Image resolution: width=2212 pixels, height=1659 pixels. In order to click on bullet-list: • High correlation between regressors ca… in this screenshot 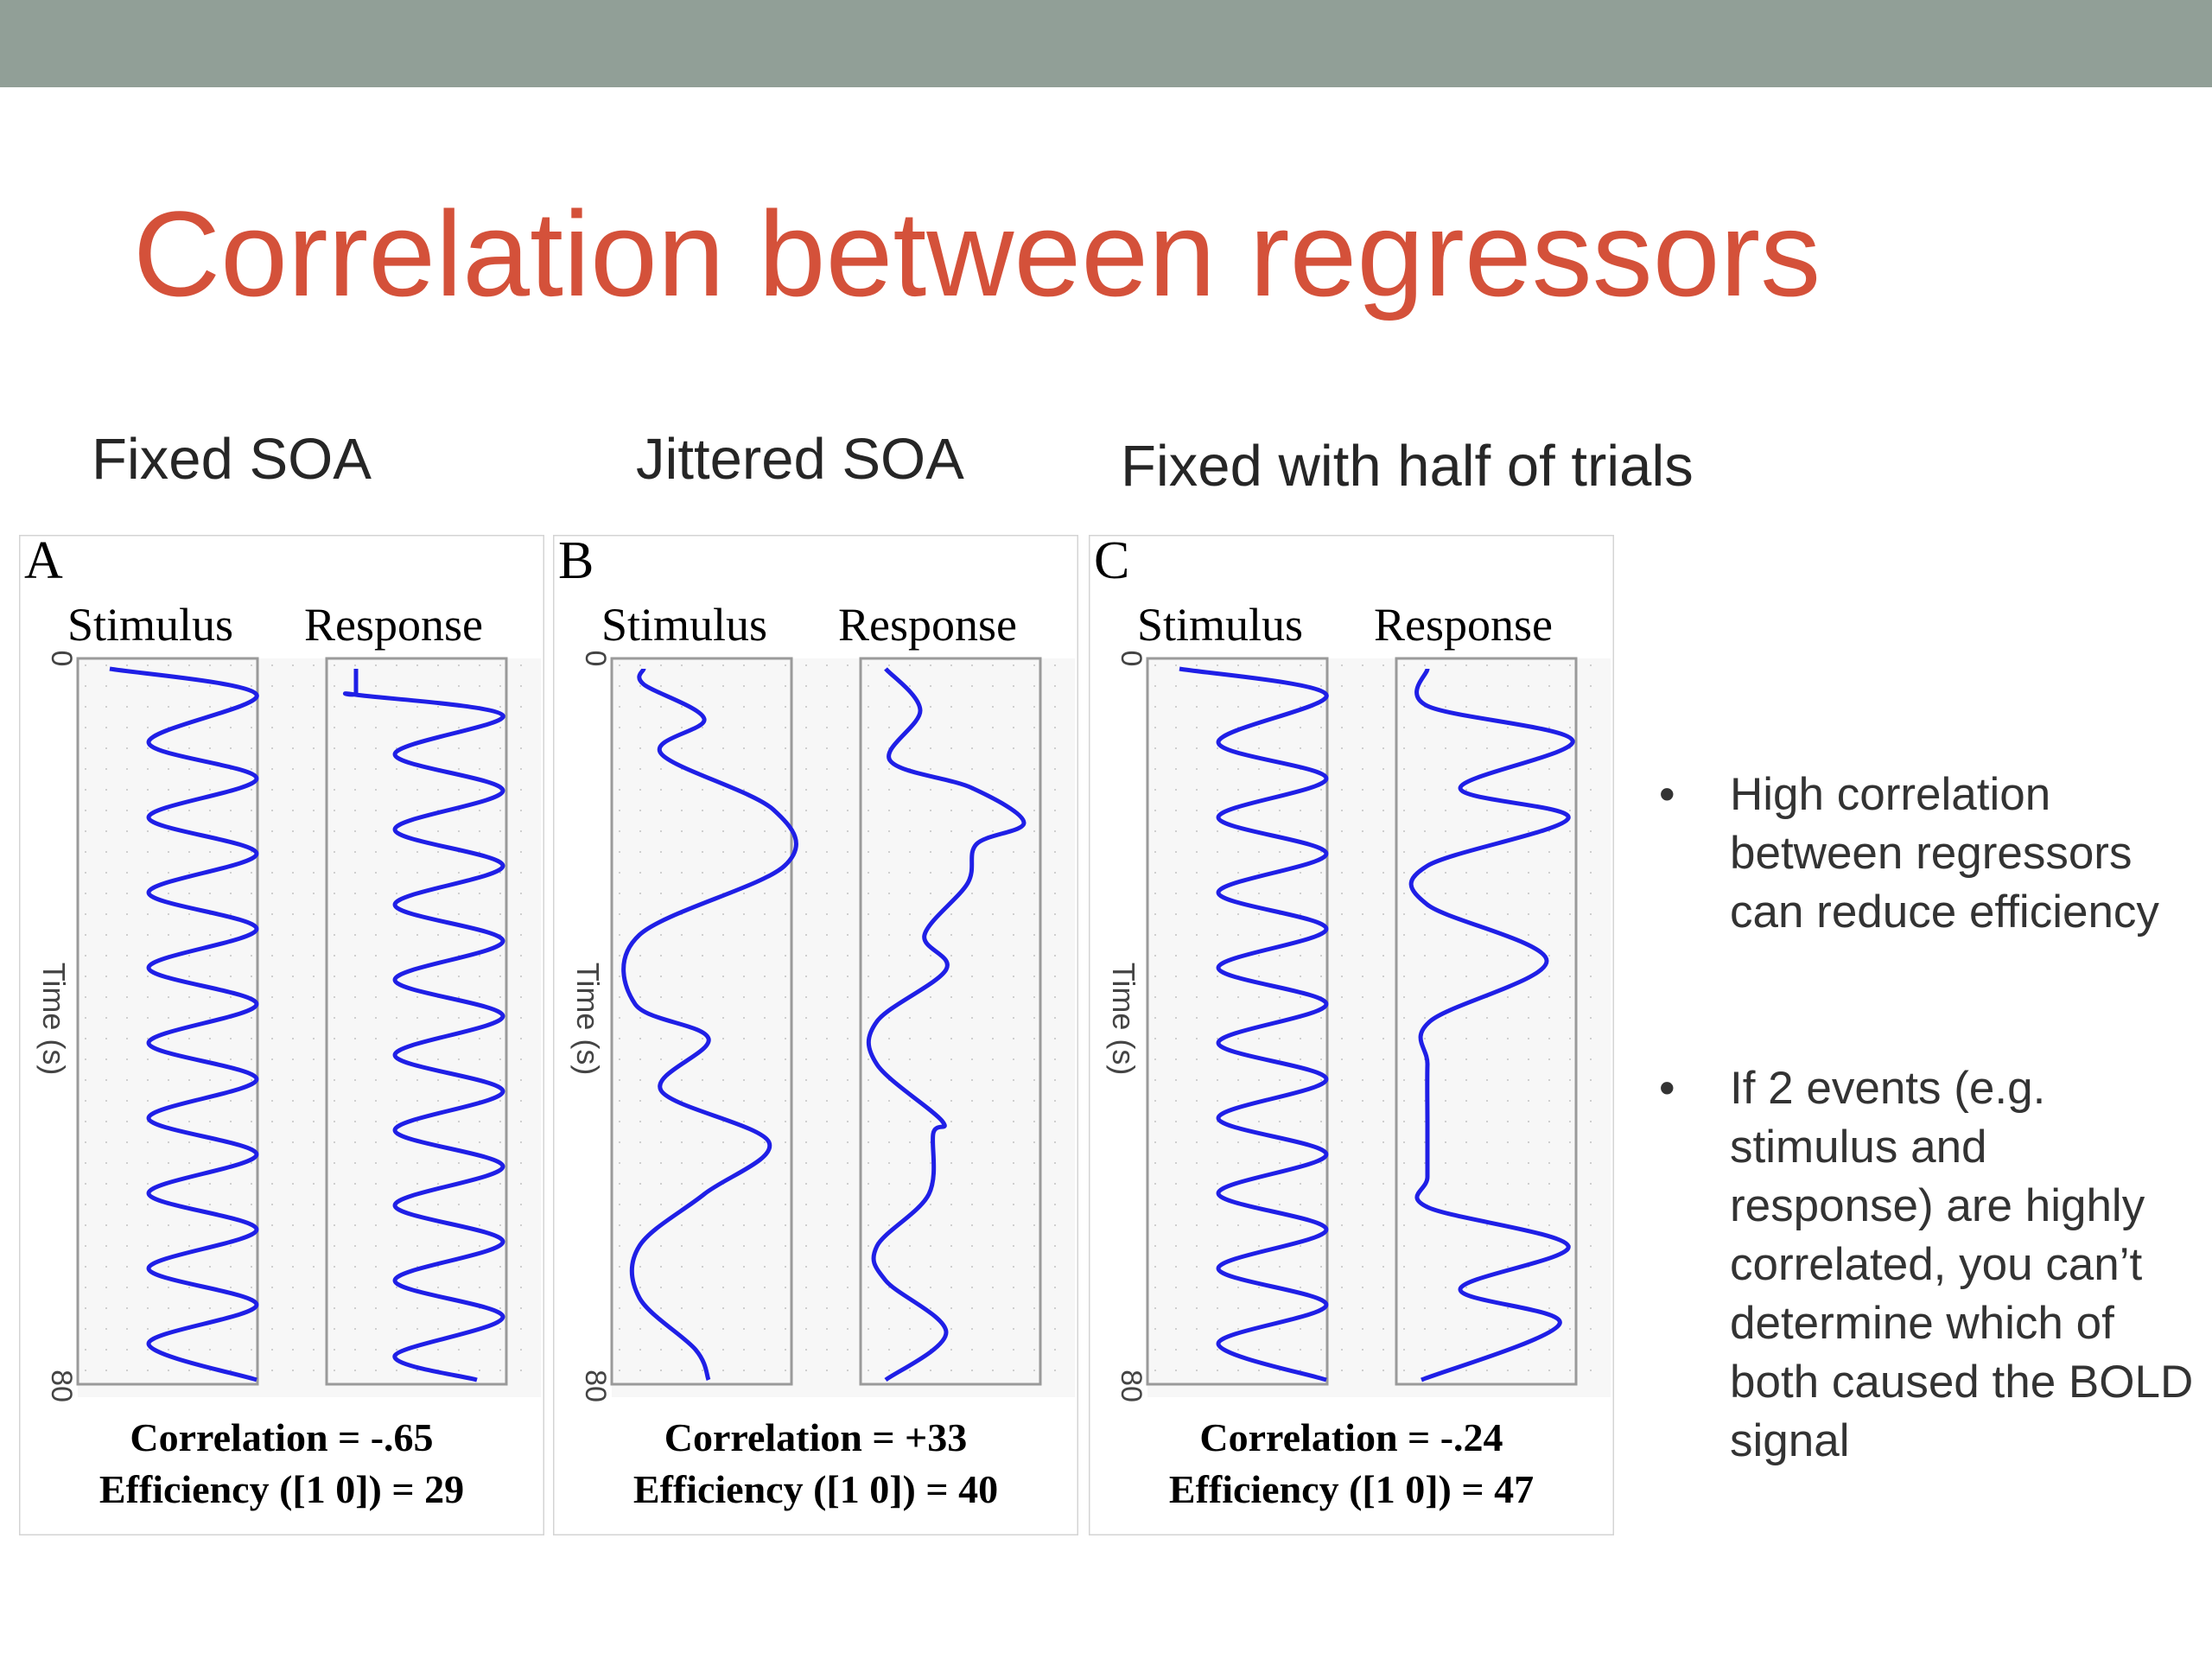, I will do `click(1927, 1118)`.